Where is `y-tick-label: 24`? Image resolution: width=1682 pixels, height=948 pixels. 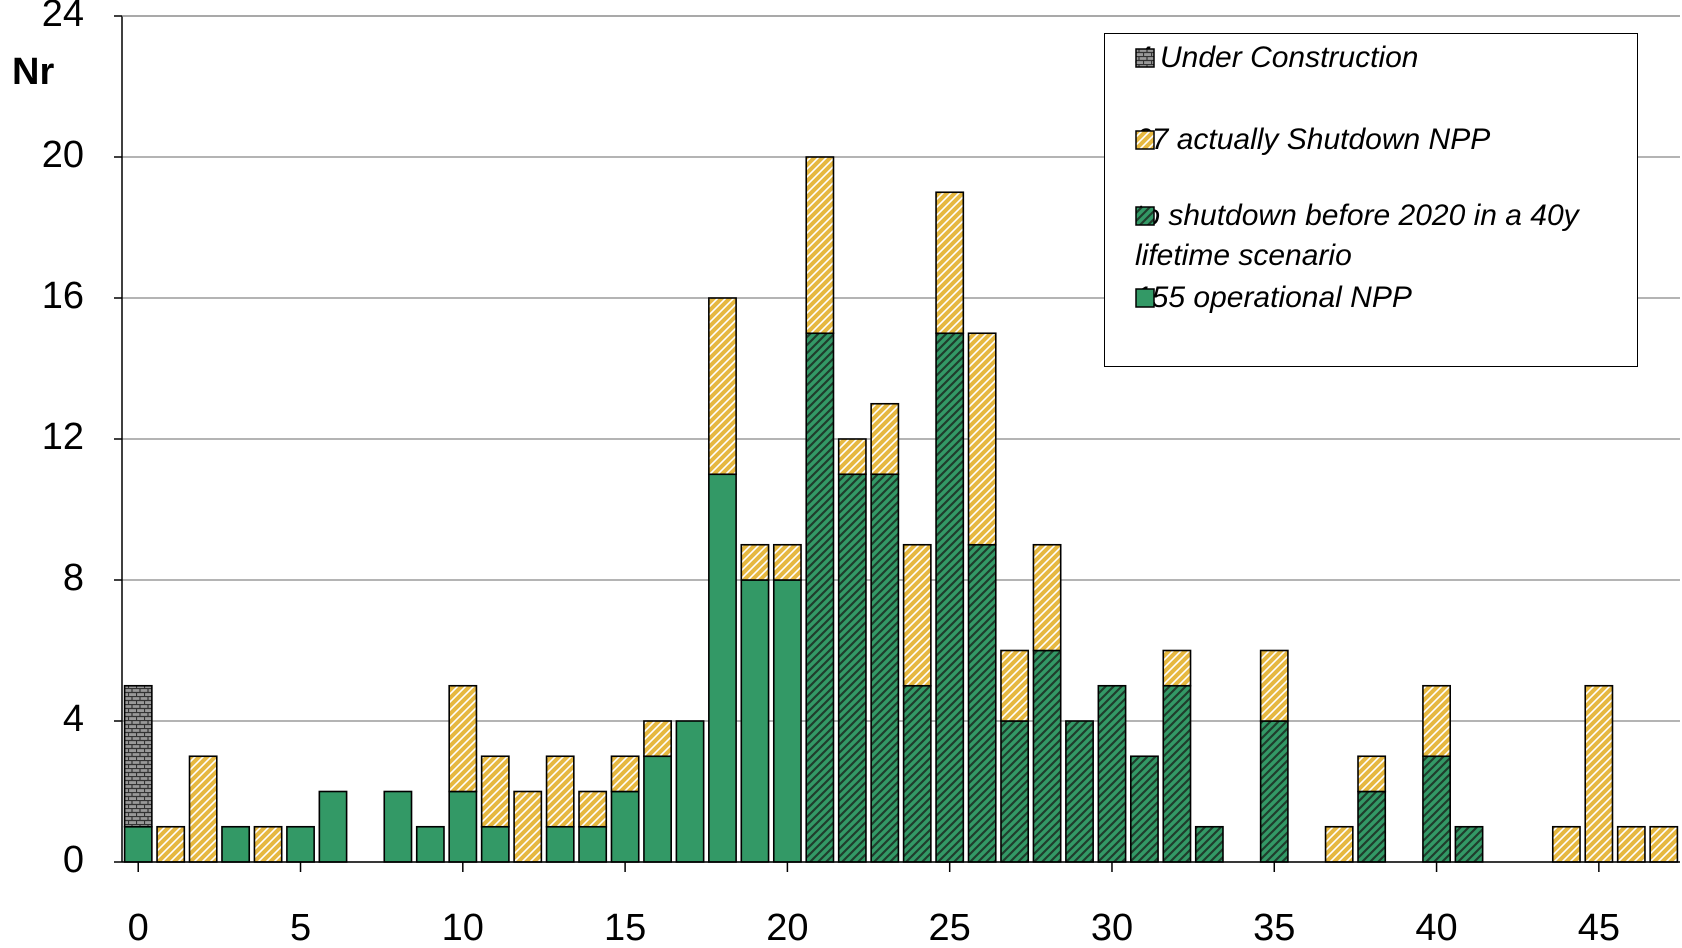 y-tick-label: 24 is located at coordinates (63, 17).